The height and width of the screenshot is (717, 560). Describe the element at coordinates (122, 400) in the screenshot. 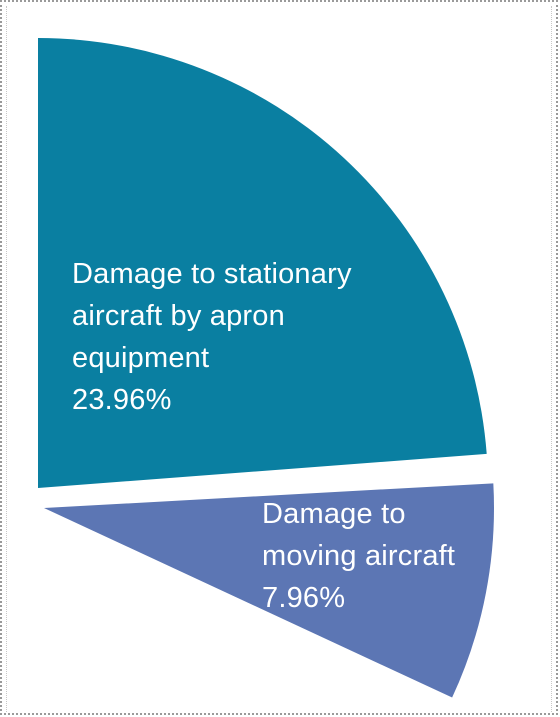

I see `slice-value-text: 23.96%` at that location.